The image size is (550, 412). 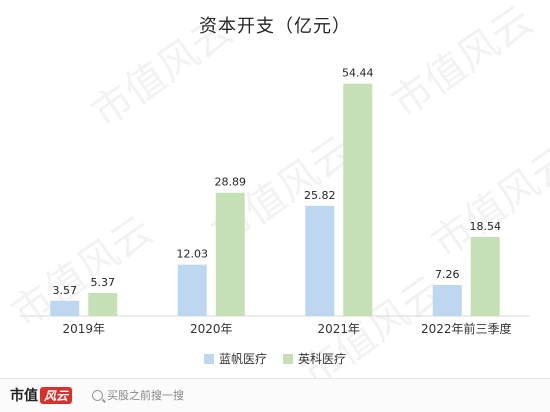 What do you see at coordinates (24, 396) in the screenshot?
I see `brand-text: 市值` at bounding box center [24, 396].